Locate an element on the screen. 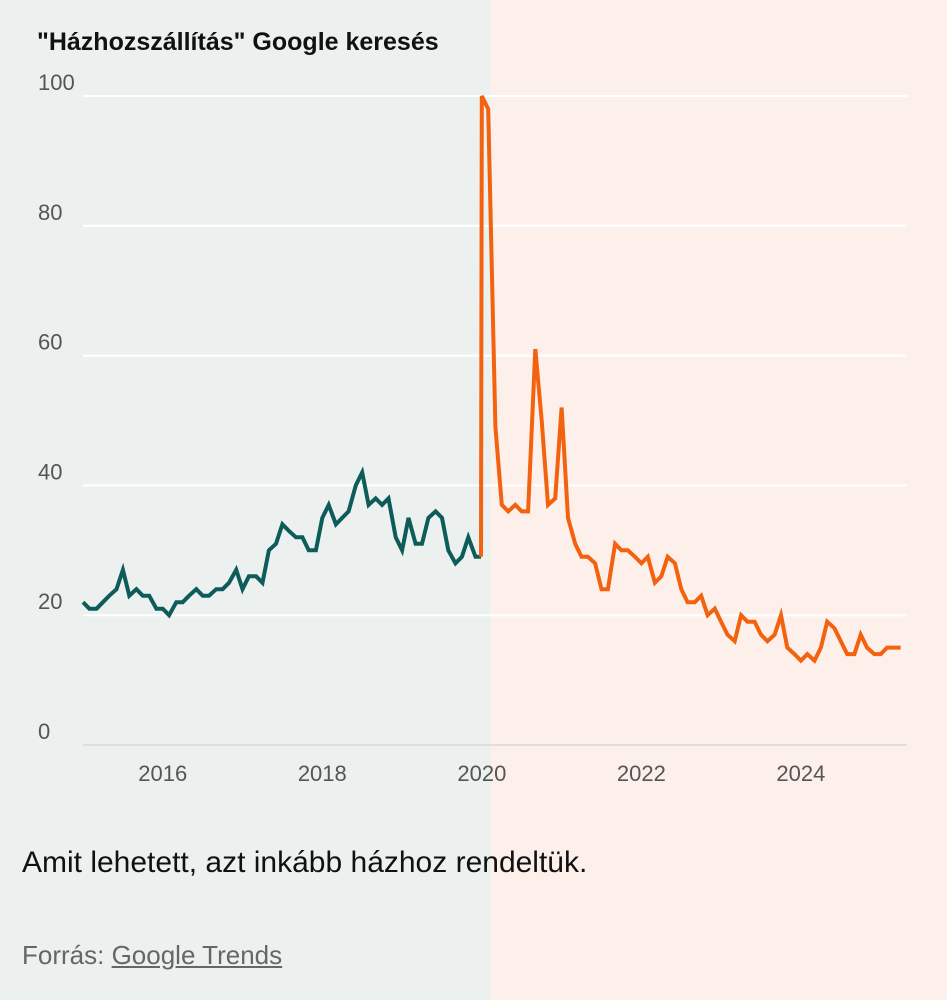 The image size is (947, 1000). google-trends-link: Google Trends is located at coordinates (197, 955).